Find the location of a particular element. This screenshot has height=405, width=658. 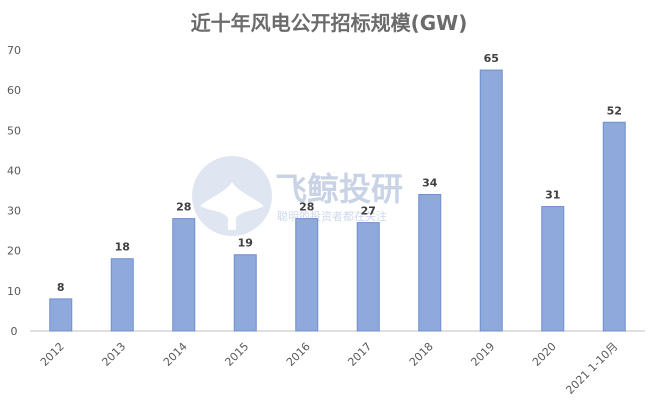

bar-2015 is located at coordinates (245, 293).